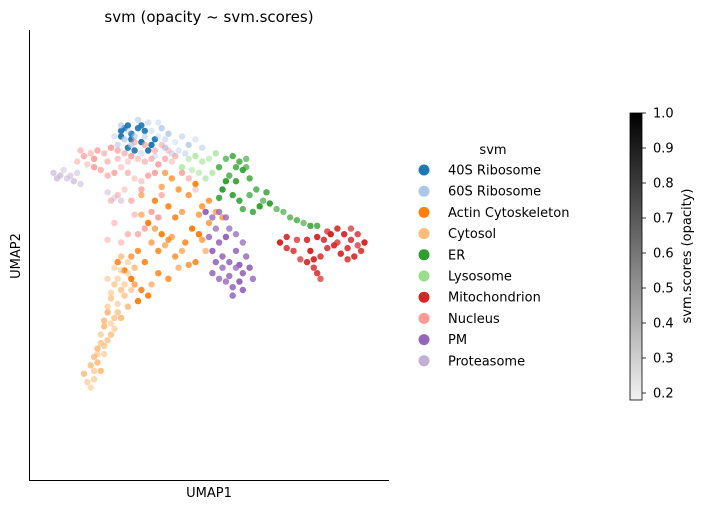  What do you see at coordinates (663, 324) in the screenshot?
I see `colorbar-tick-label: 0.4` at bounding box center [663, 324].